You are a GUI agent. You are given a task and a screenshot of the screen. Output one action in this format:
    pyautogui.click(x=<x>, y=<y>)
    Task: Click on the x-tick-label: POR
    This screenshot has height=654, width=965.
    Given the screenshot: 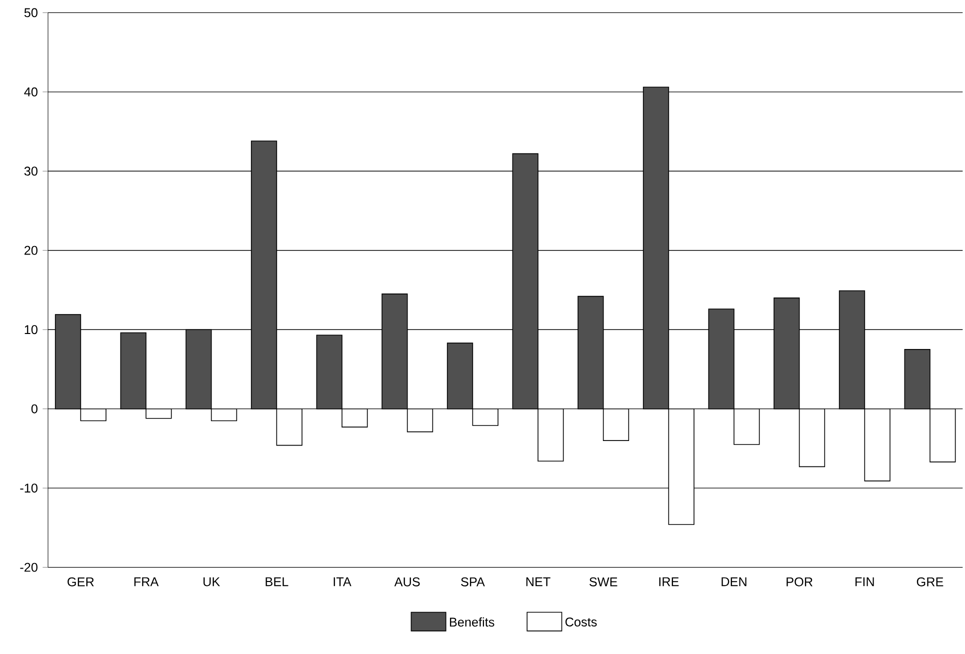 What is the action you would take?
    pyautogui.click(x=799, y=581)
    